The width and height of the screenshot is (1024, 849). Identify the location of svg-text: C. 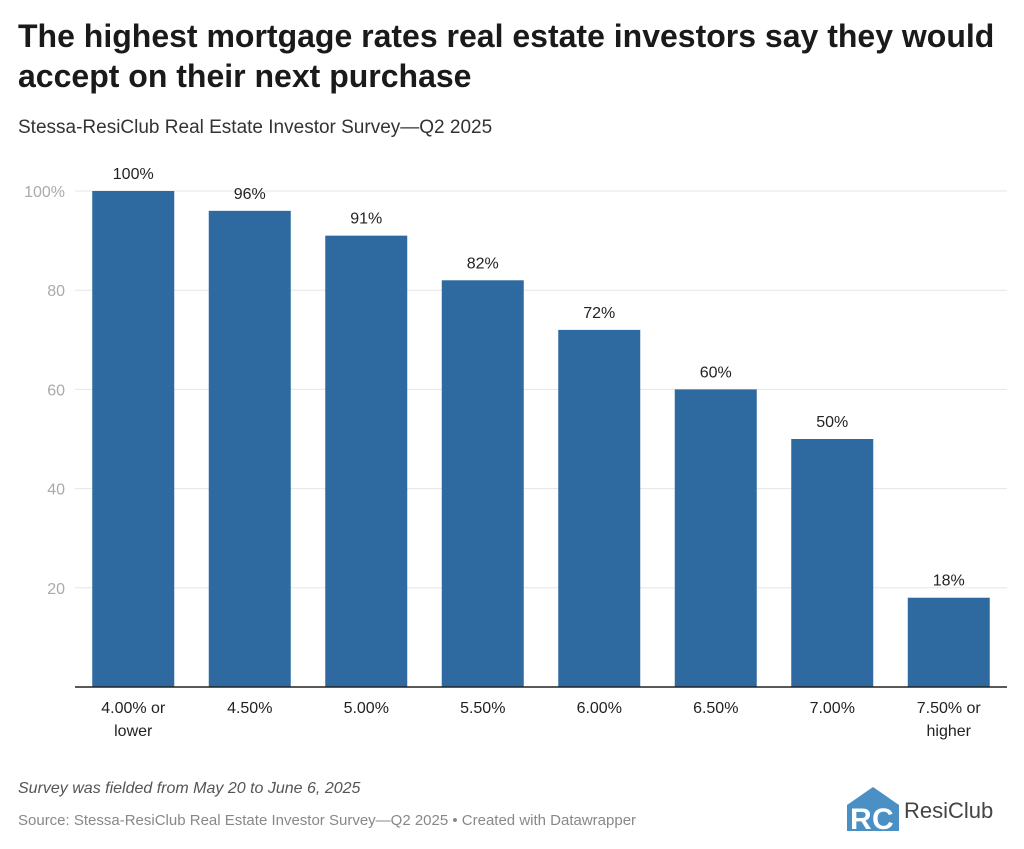
(883, 818).